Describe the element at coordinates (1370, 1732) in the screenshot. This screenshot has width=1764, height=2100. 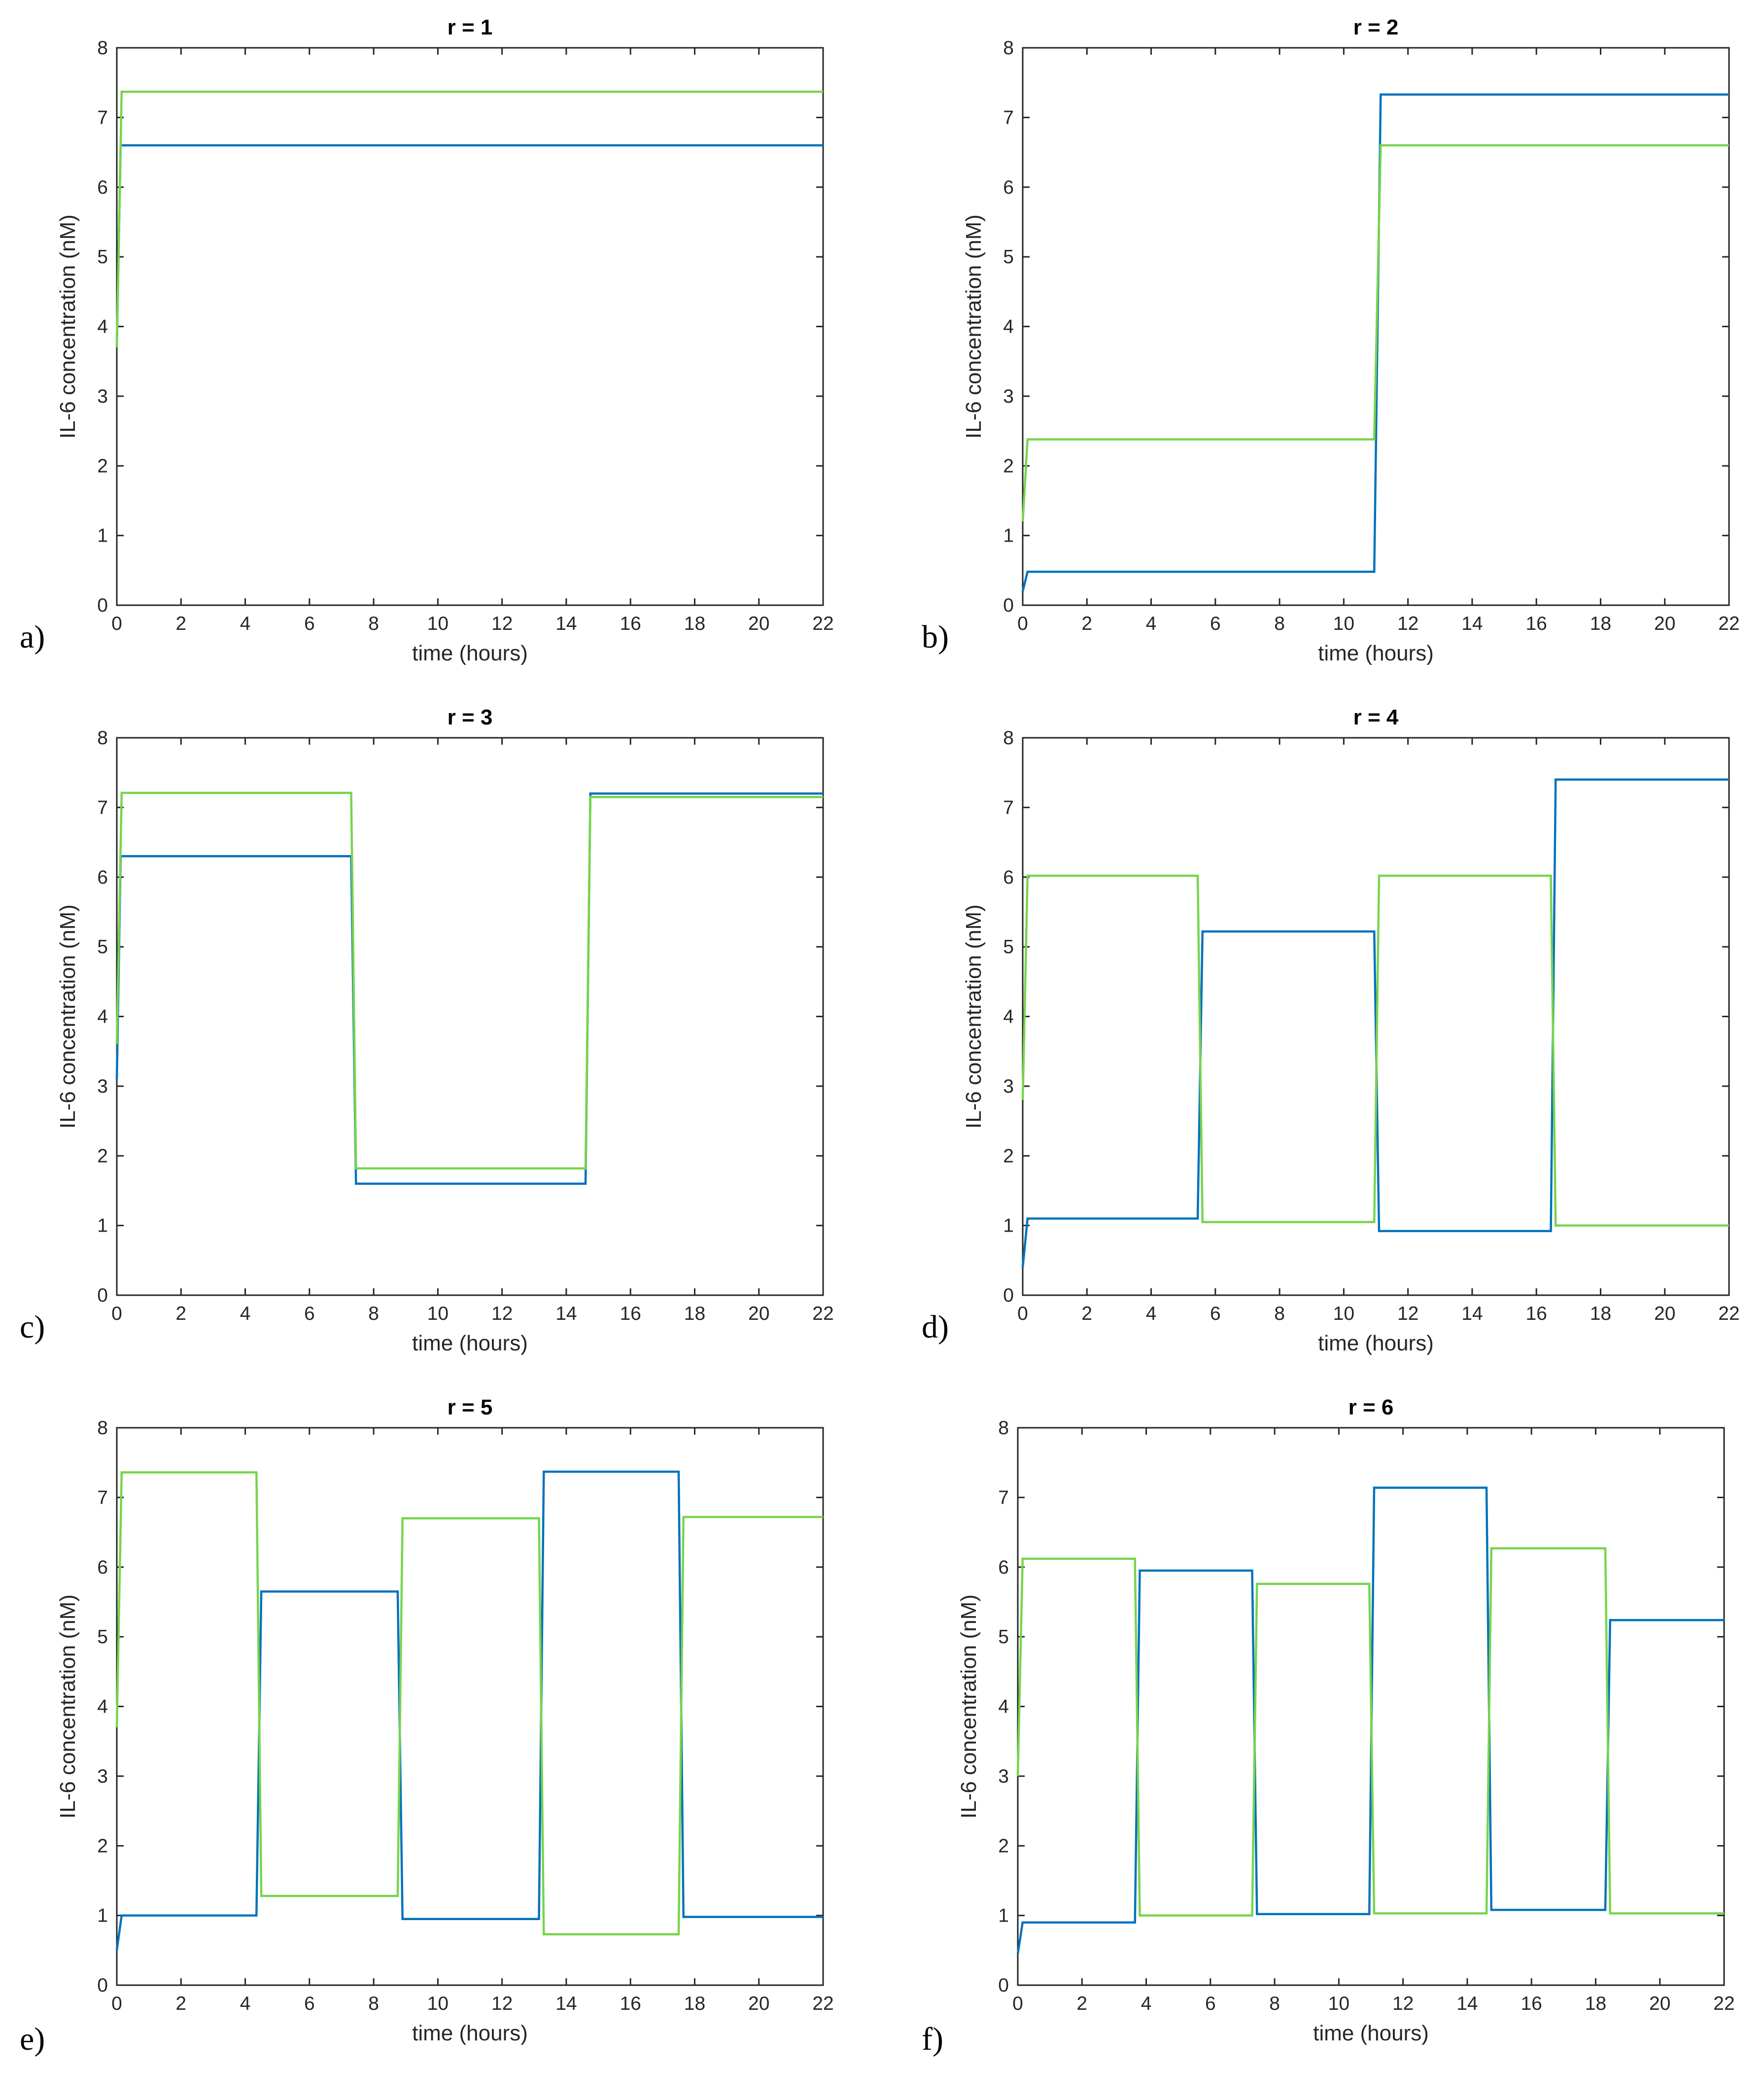
I see `series-line-green-f` at that location.